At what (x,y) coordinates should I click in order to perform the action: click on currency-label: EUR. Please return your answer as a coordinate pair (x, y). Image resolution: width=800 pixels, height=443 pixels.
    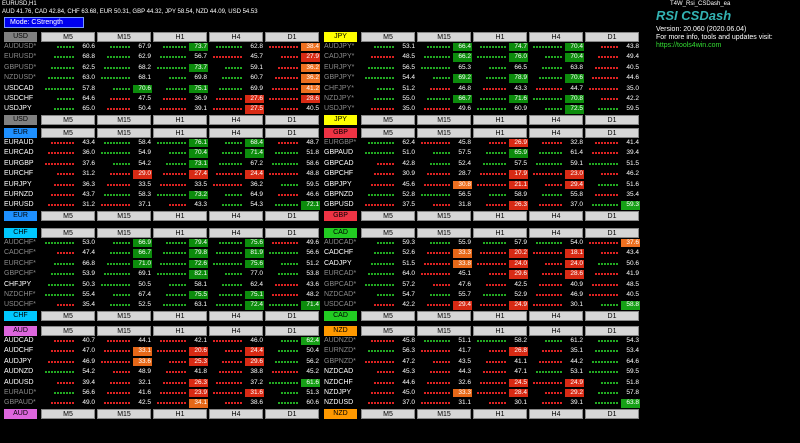
    Looking at the image, I should click on (20, 133).